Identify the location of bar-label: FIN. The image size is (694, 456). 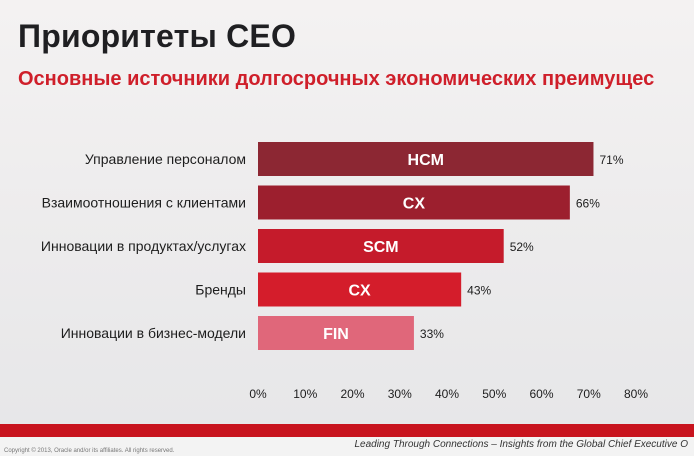
(336, 334).